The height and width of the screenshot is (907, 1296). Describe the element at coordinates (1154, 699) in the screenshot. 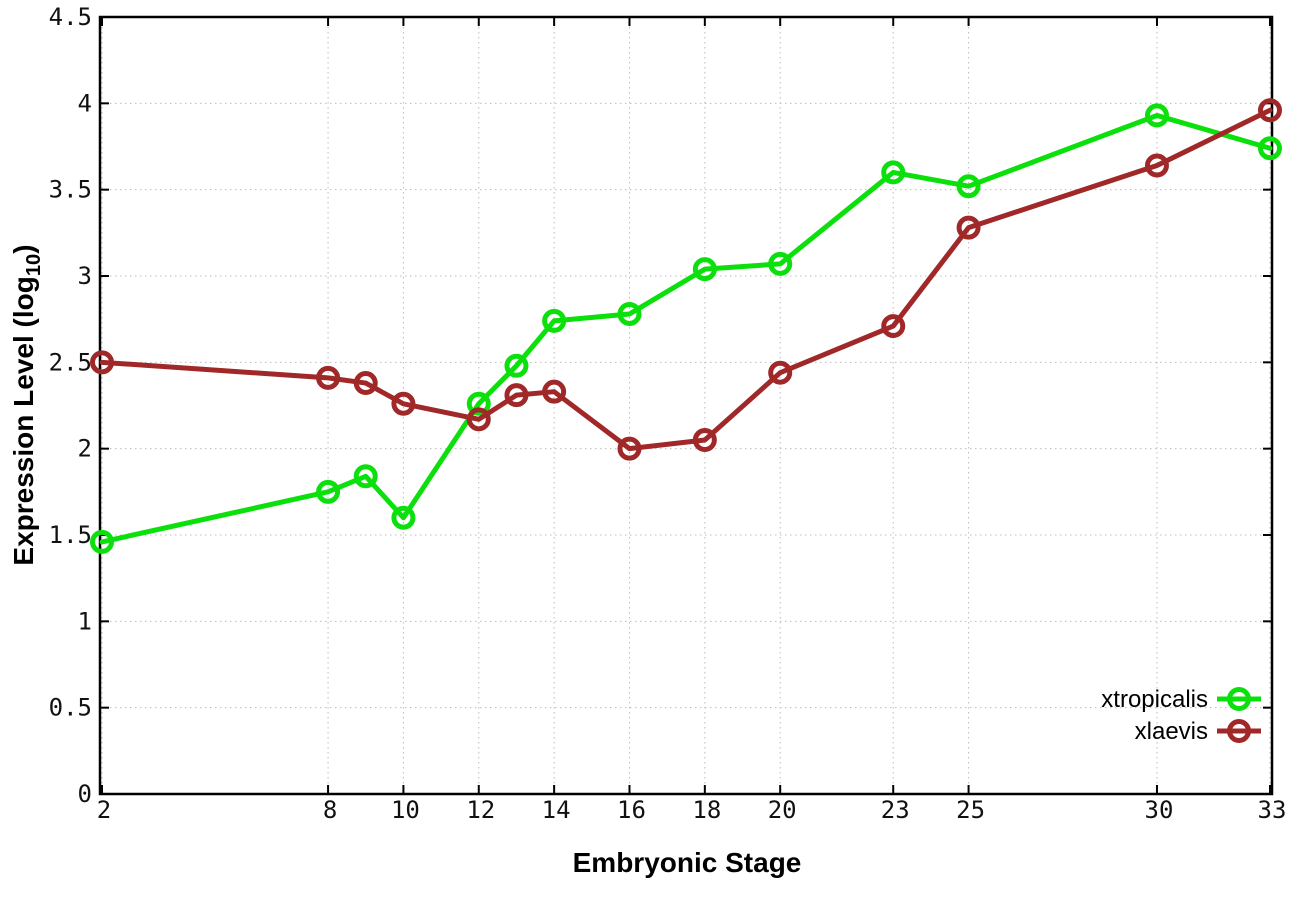

I see `legend-label-xtropicalis: xtropicalis` at that location.